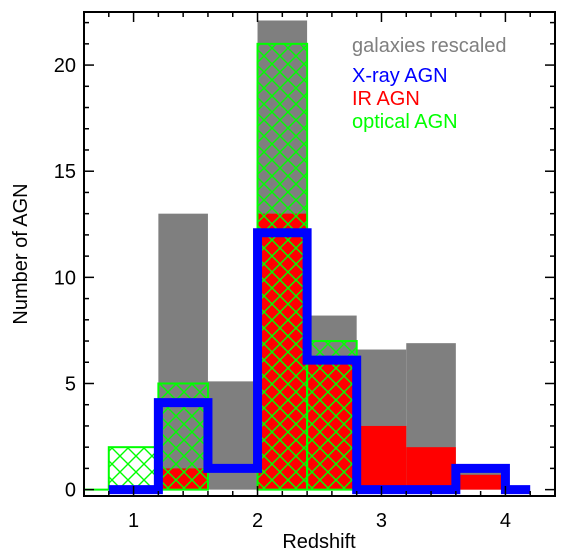 This screenshot has width=567, height=553. I want to click on y-axis-label: Number of AGN, so click(21, 253).